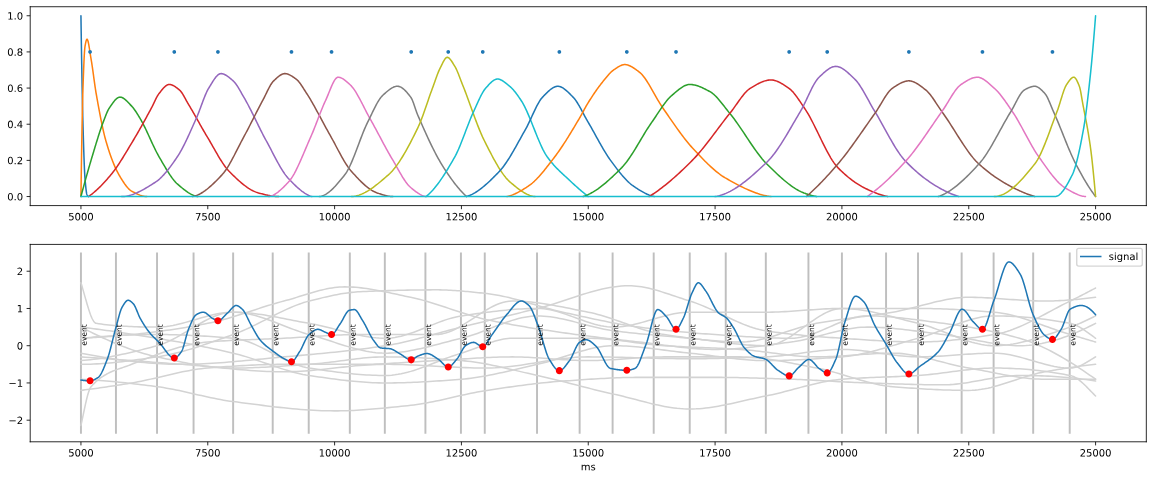  I want to click on y-tick-label: 0.6, so click(15, 88).